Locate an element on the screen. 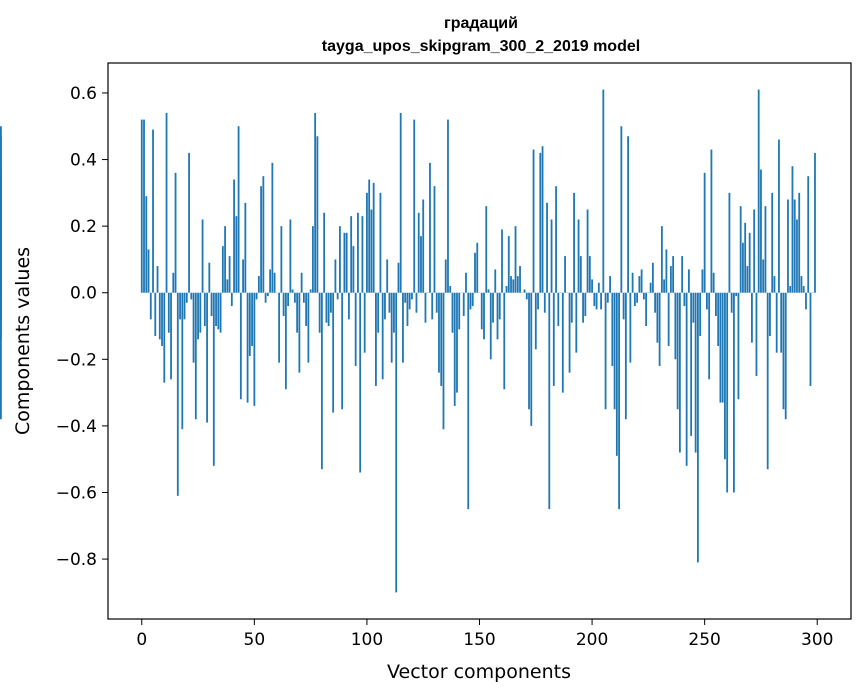  y-axis-ticks: −0.8 −0.6 −0.4 −0.2 0.0 0.2 0.4 0.6 is located at coordinates (82, 327).